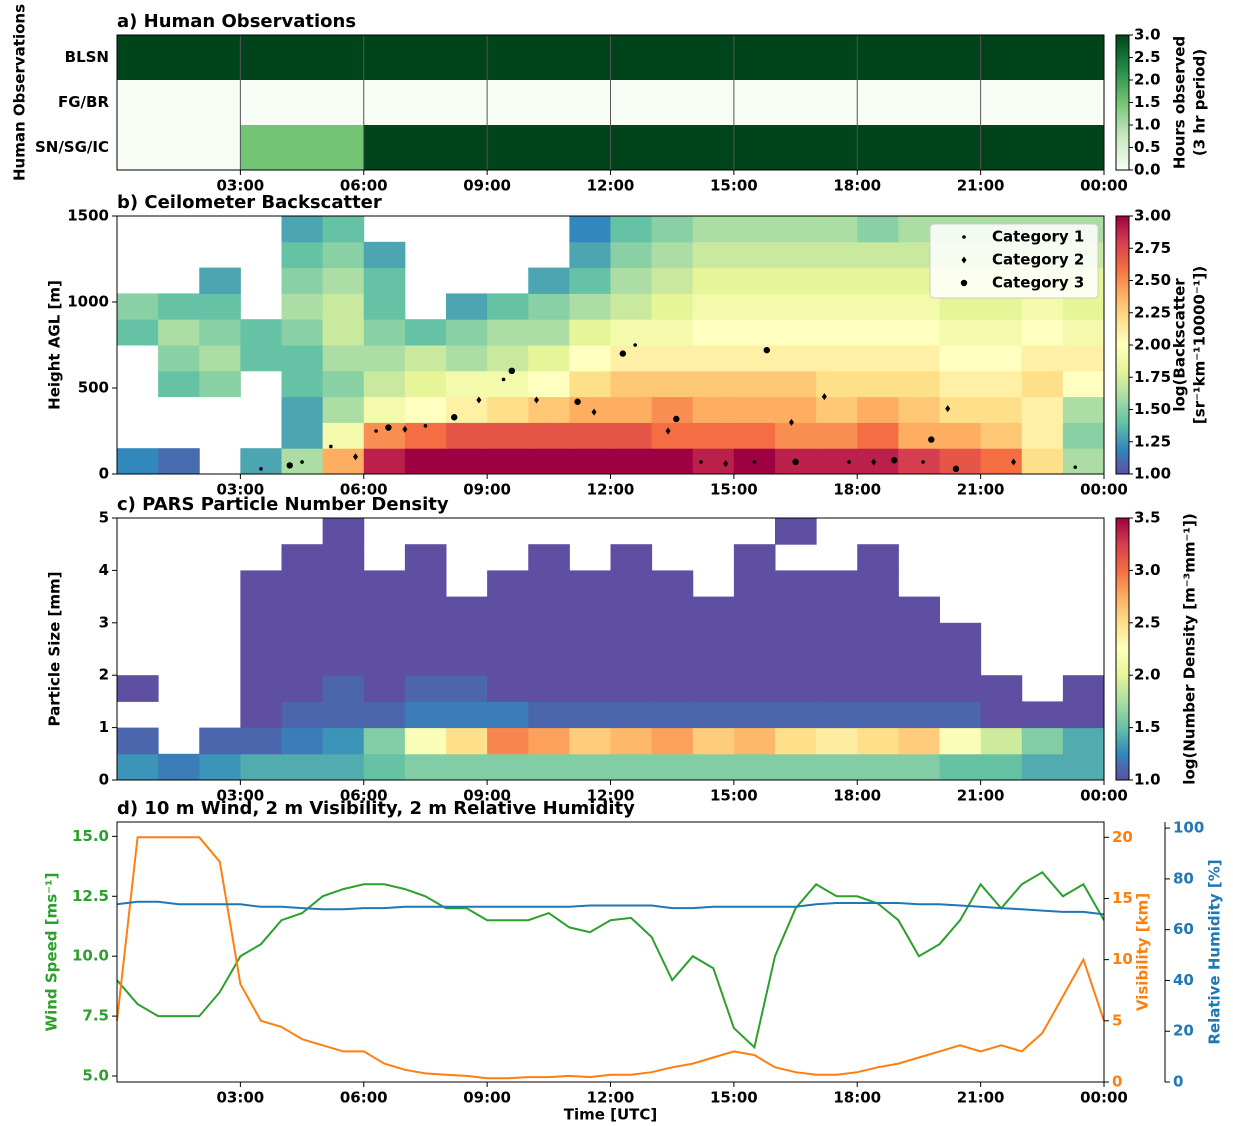  I want to click on x-tick-label: 21:00, so click(981, 490).